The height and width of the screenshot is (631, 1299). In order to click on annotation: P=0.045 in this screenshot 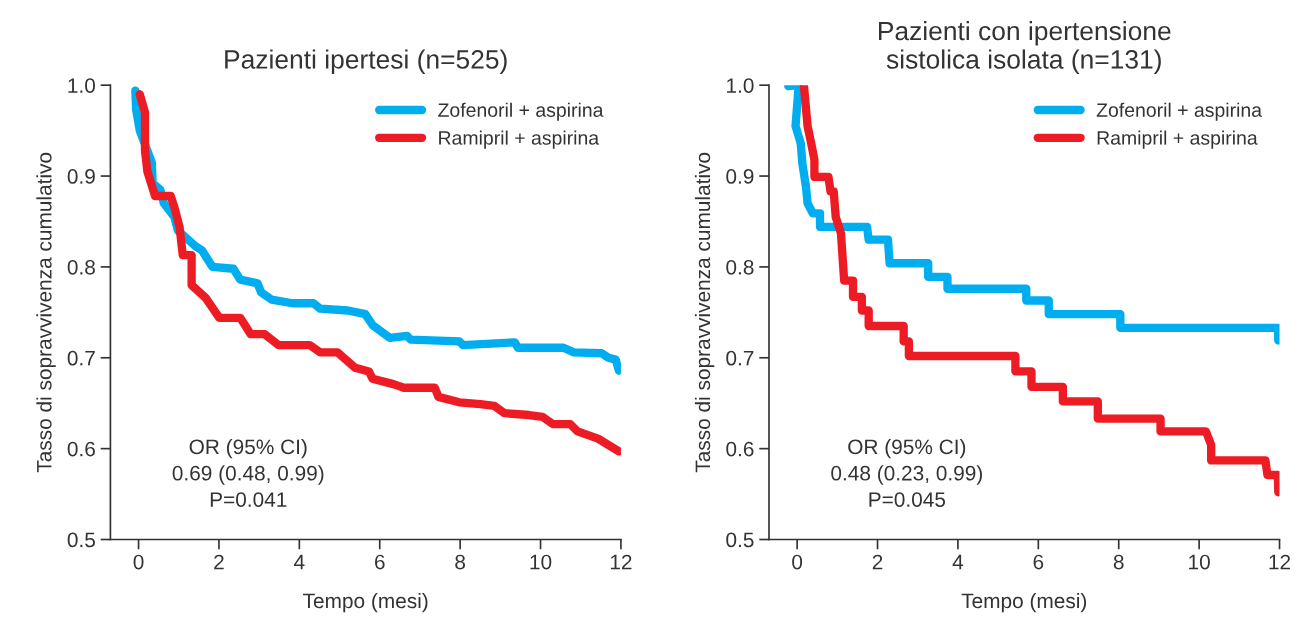, I will do `click(907, 499)`.